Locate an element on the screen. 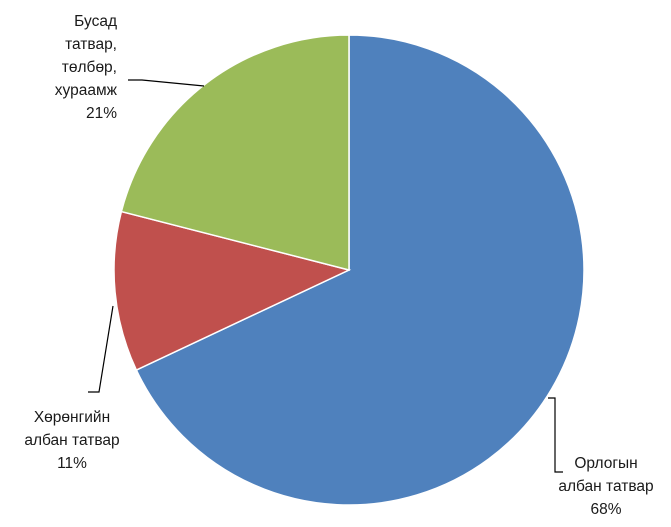  label-other-taxes: Бусад татвар, төлбөр, хураамж 21% is located at coordinates (86, 67).